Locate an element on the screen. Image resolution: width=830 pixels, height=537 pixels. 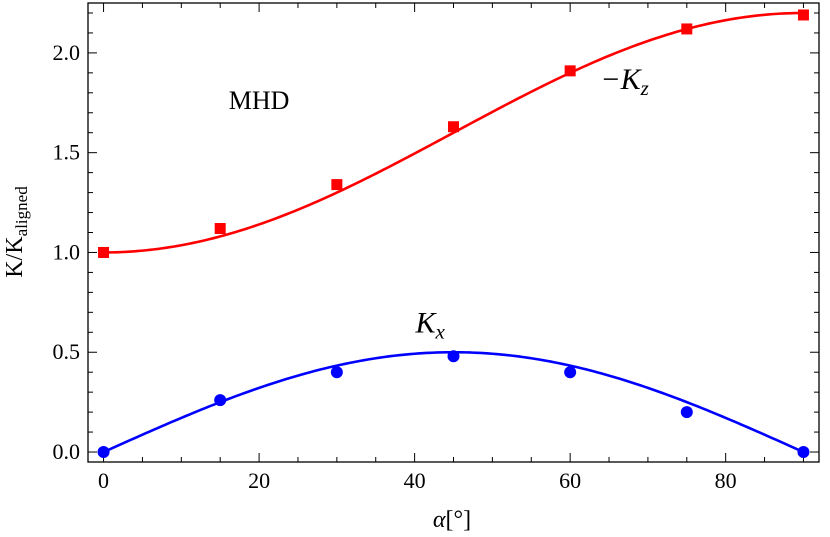
x-tick-label: 20 is located at coordinates (259, 480).